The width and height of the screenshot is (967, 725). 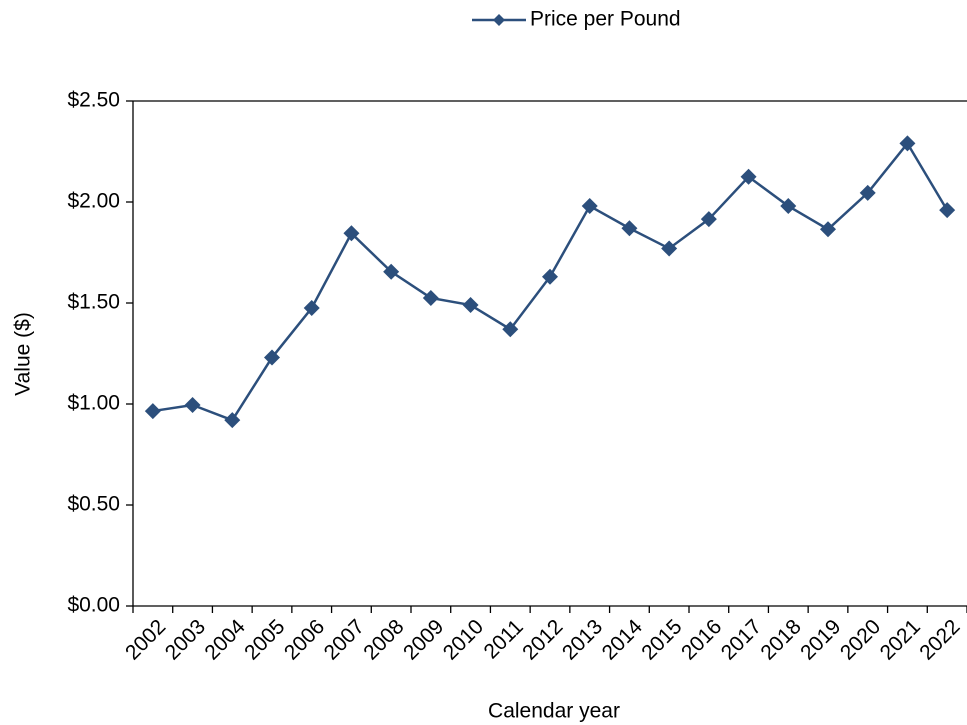 What do you see at coordinates (23, 354) in the screenshot?
I see `y-axis-label: Value ($)` at bounding box center [23, 354].